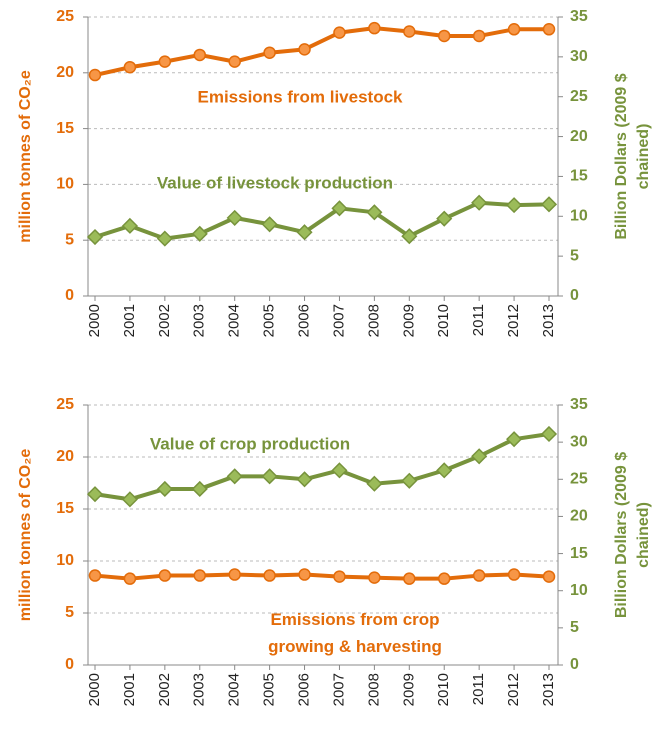  What do you see at coordinates (478, 320) in the screenshot?
I see `x-tick-label: 2011` at bounding box center [478, 320].